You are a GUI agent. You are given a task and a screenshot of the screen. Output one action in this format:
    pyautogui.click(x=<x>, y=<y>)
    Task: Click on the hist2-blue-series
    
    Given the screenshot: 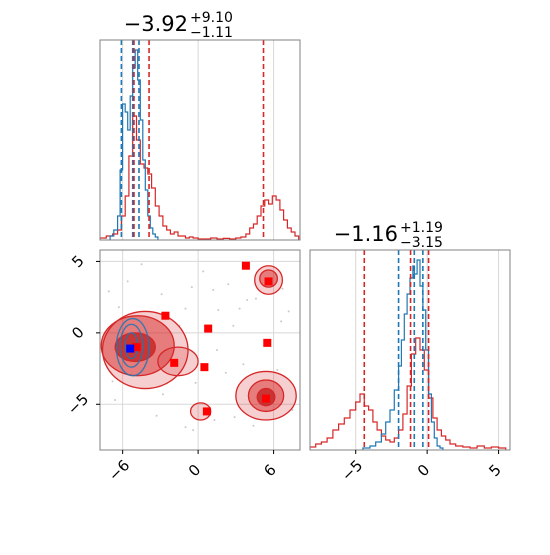 What is the action you would take?
    pyautogui.click(x=403, y=354)
    